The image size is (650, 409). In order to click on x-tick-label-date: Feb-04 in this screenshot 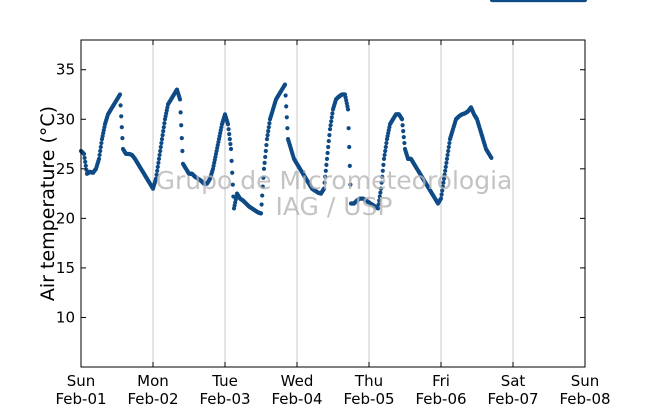, I will do `click(296, 399)`.